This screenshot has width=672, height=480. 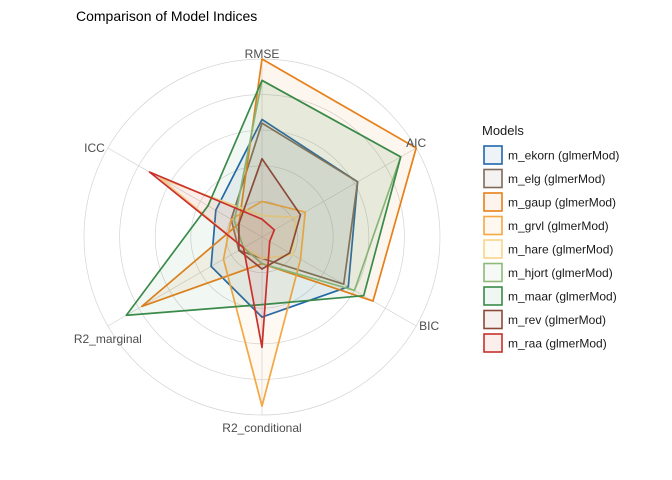 I want to click on legend-label: m_rev (glmerMod), so click(x=557, y=320).